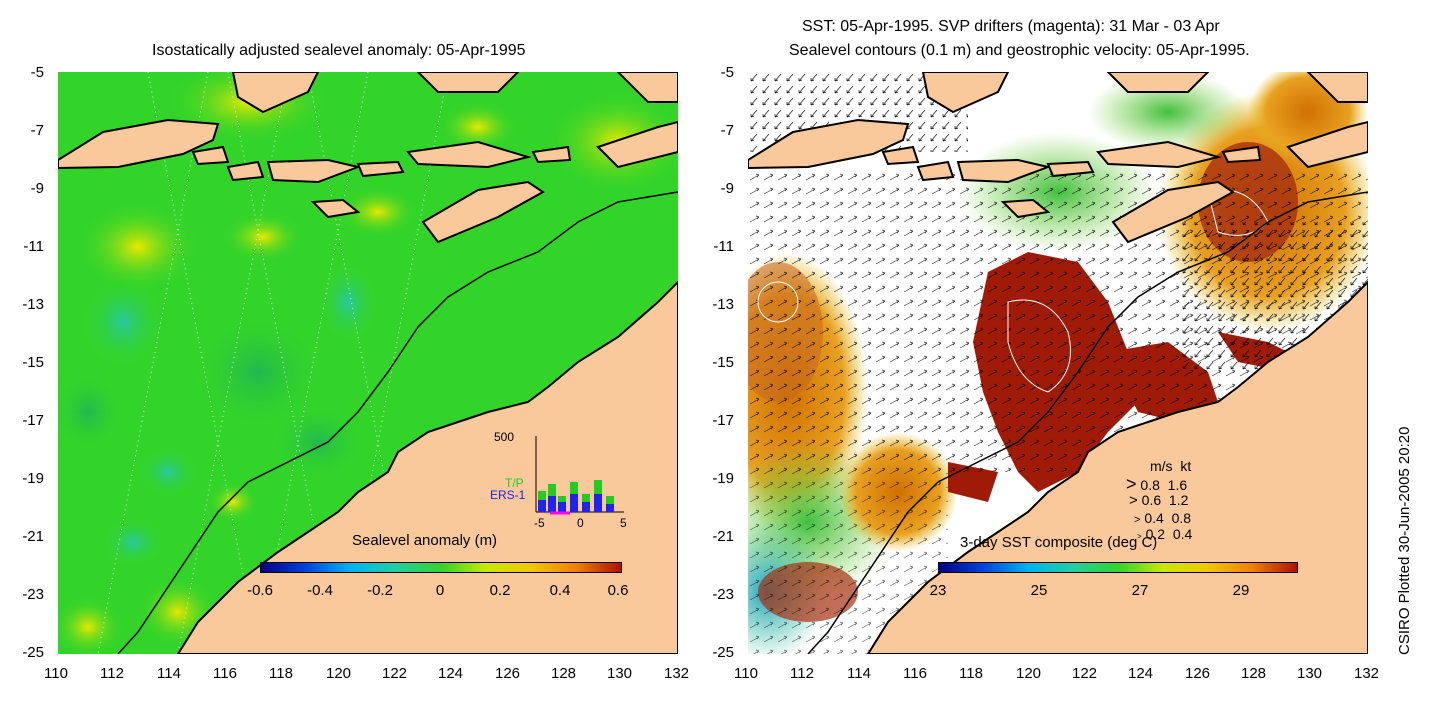  What do you see at coordinates (1186, 466) in the screenshot?
I see `legend-unit-kt: kt` at bounding box center [1186, 466].